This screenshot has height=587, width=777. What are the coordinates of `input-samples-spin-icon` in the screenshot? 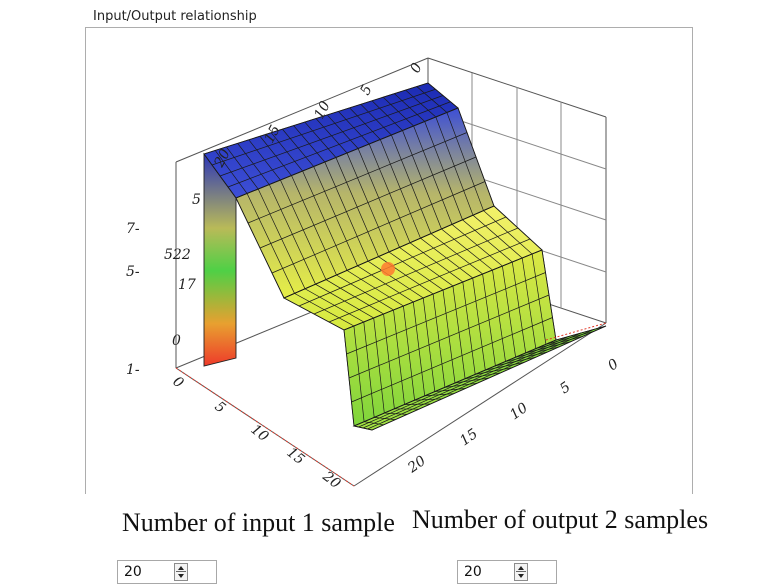 It's located at (181, 572).